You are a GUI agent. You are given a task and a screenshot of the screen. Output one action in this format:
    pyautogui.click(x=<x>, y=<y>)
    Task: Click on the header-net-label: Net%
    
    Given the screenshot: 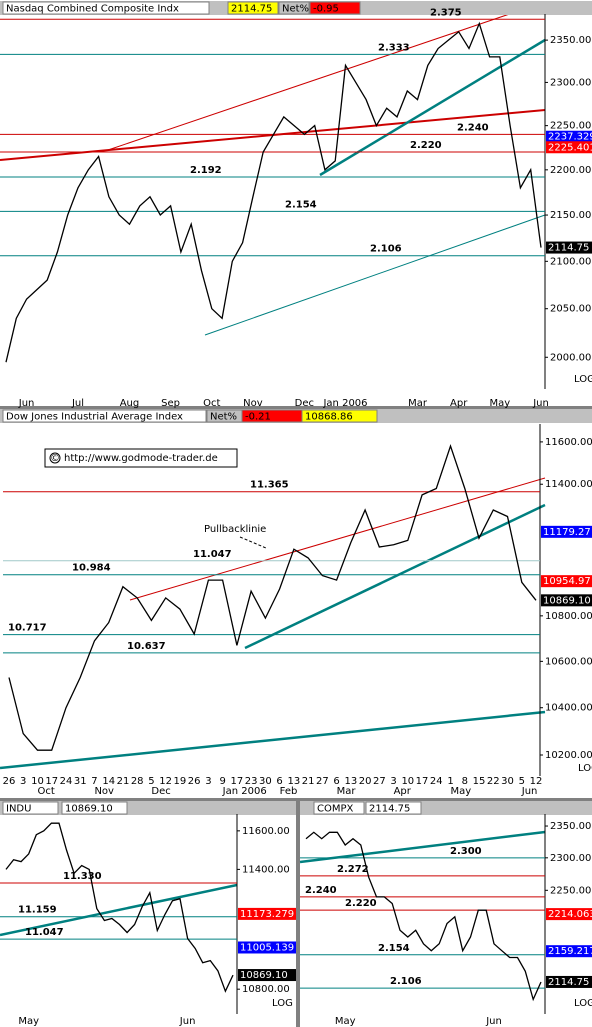 What is the action you would take?
    pyautogui.click(x=295, y=9)
    